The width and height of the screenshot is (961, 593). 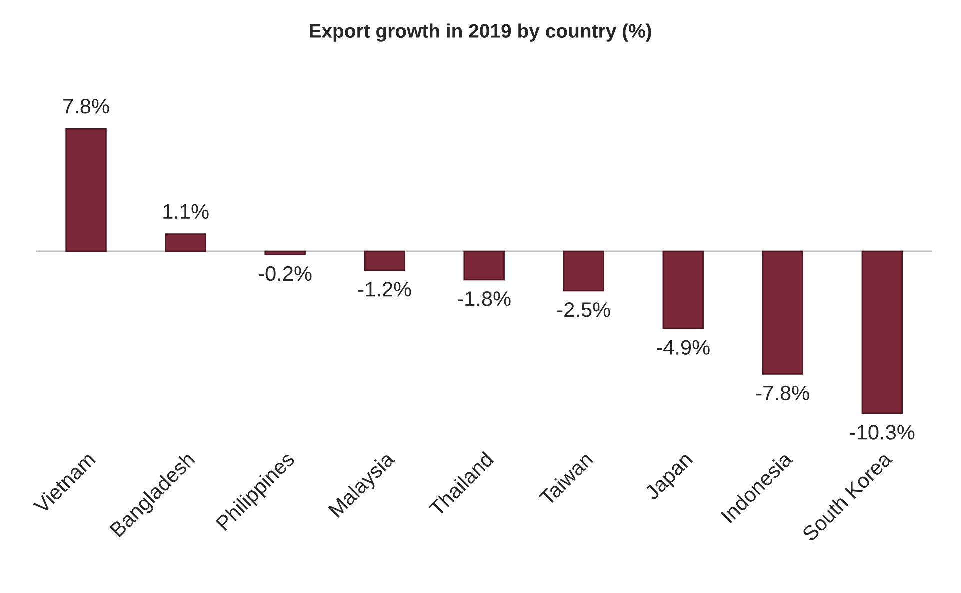 What do you see at coordinates (385, 289) in the screenshot?
I see `data-label: -1.2%` at bounding box center [385, 289].